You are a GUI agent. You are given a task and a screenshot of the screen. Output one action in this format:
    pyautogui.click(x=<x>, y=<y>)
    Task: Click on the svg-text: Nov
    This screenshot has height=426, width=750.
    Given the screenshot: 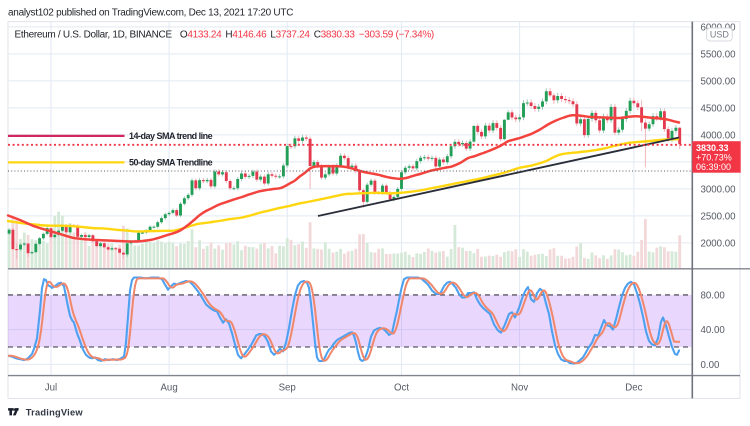 What is the action you would take?
    pyautogui.click(x=519, y=388)
    